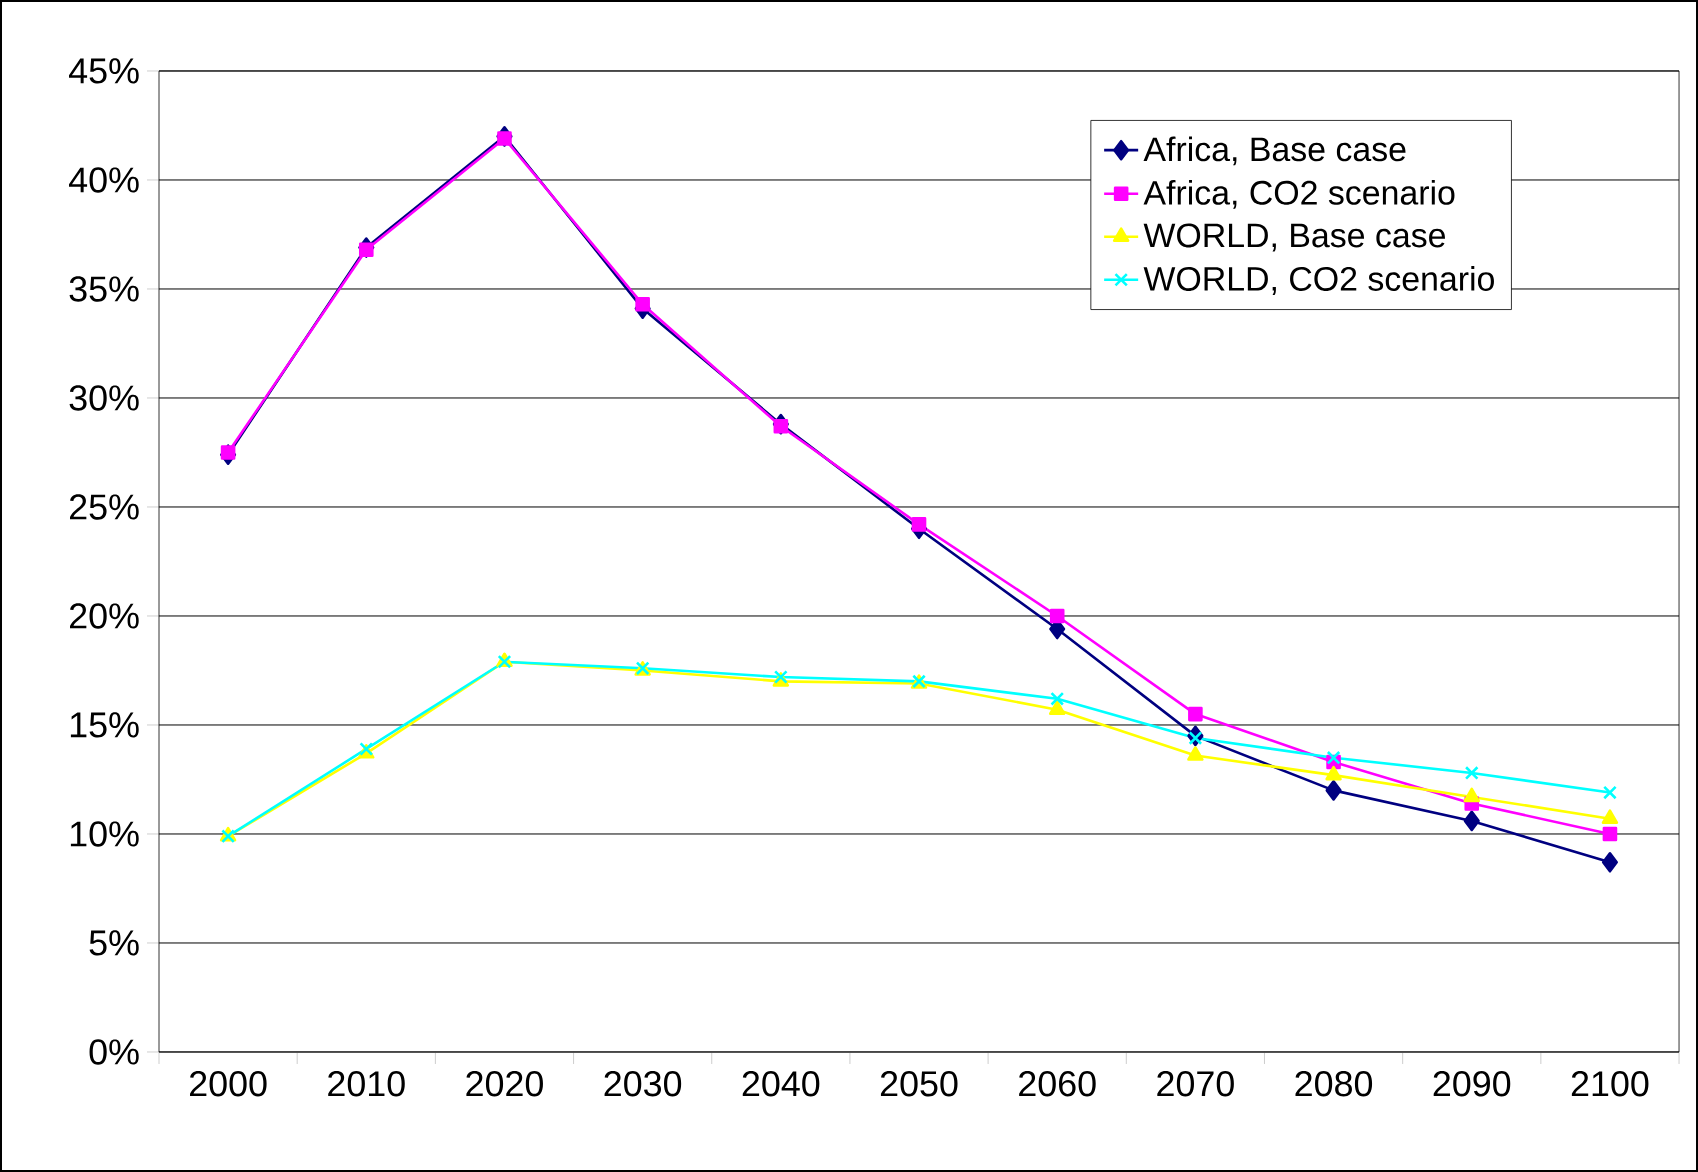  What do you see at coordinates (643, 1084) in the screenshot?
I see `x-tick-label: 2030` at bounding box center [643, 1084].